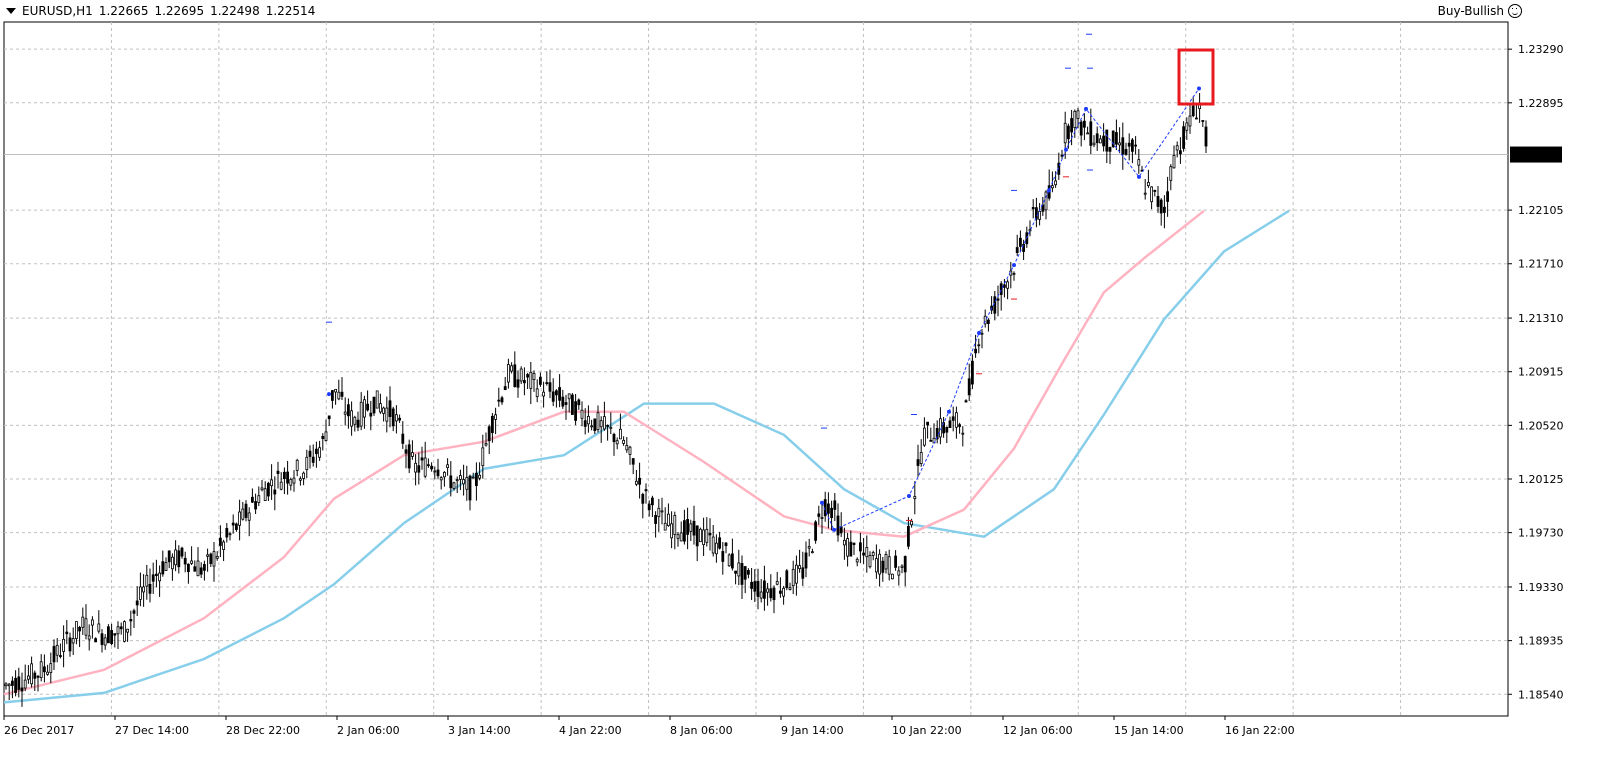 This screenshot has width=1600, height=757. Describe the element at coordinates (701, 730) in the screenshot. I see `x-tick-label: 8 Jan 06:00` at that location.